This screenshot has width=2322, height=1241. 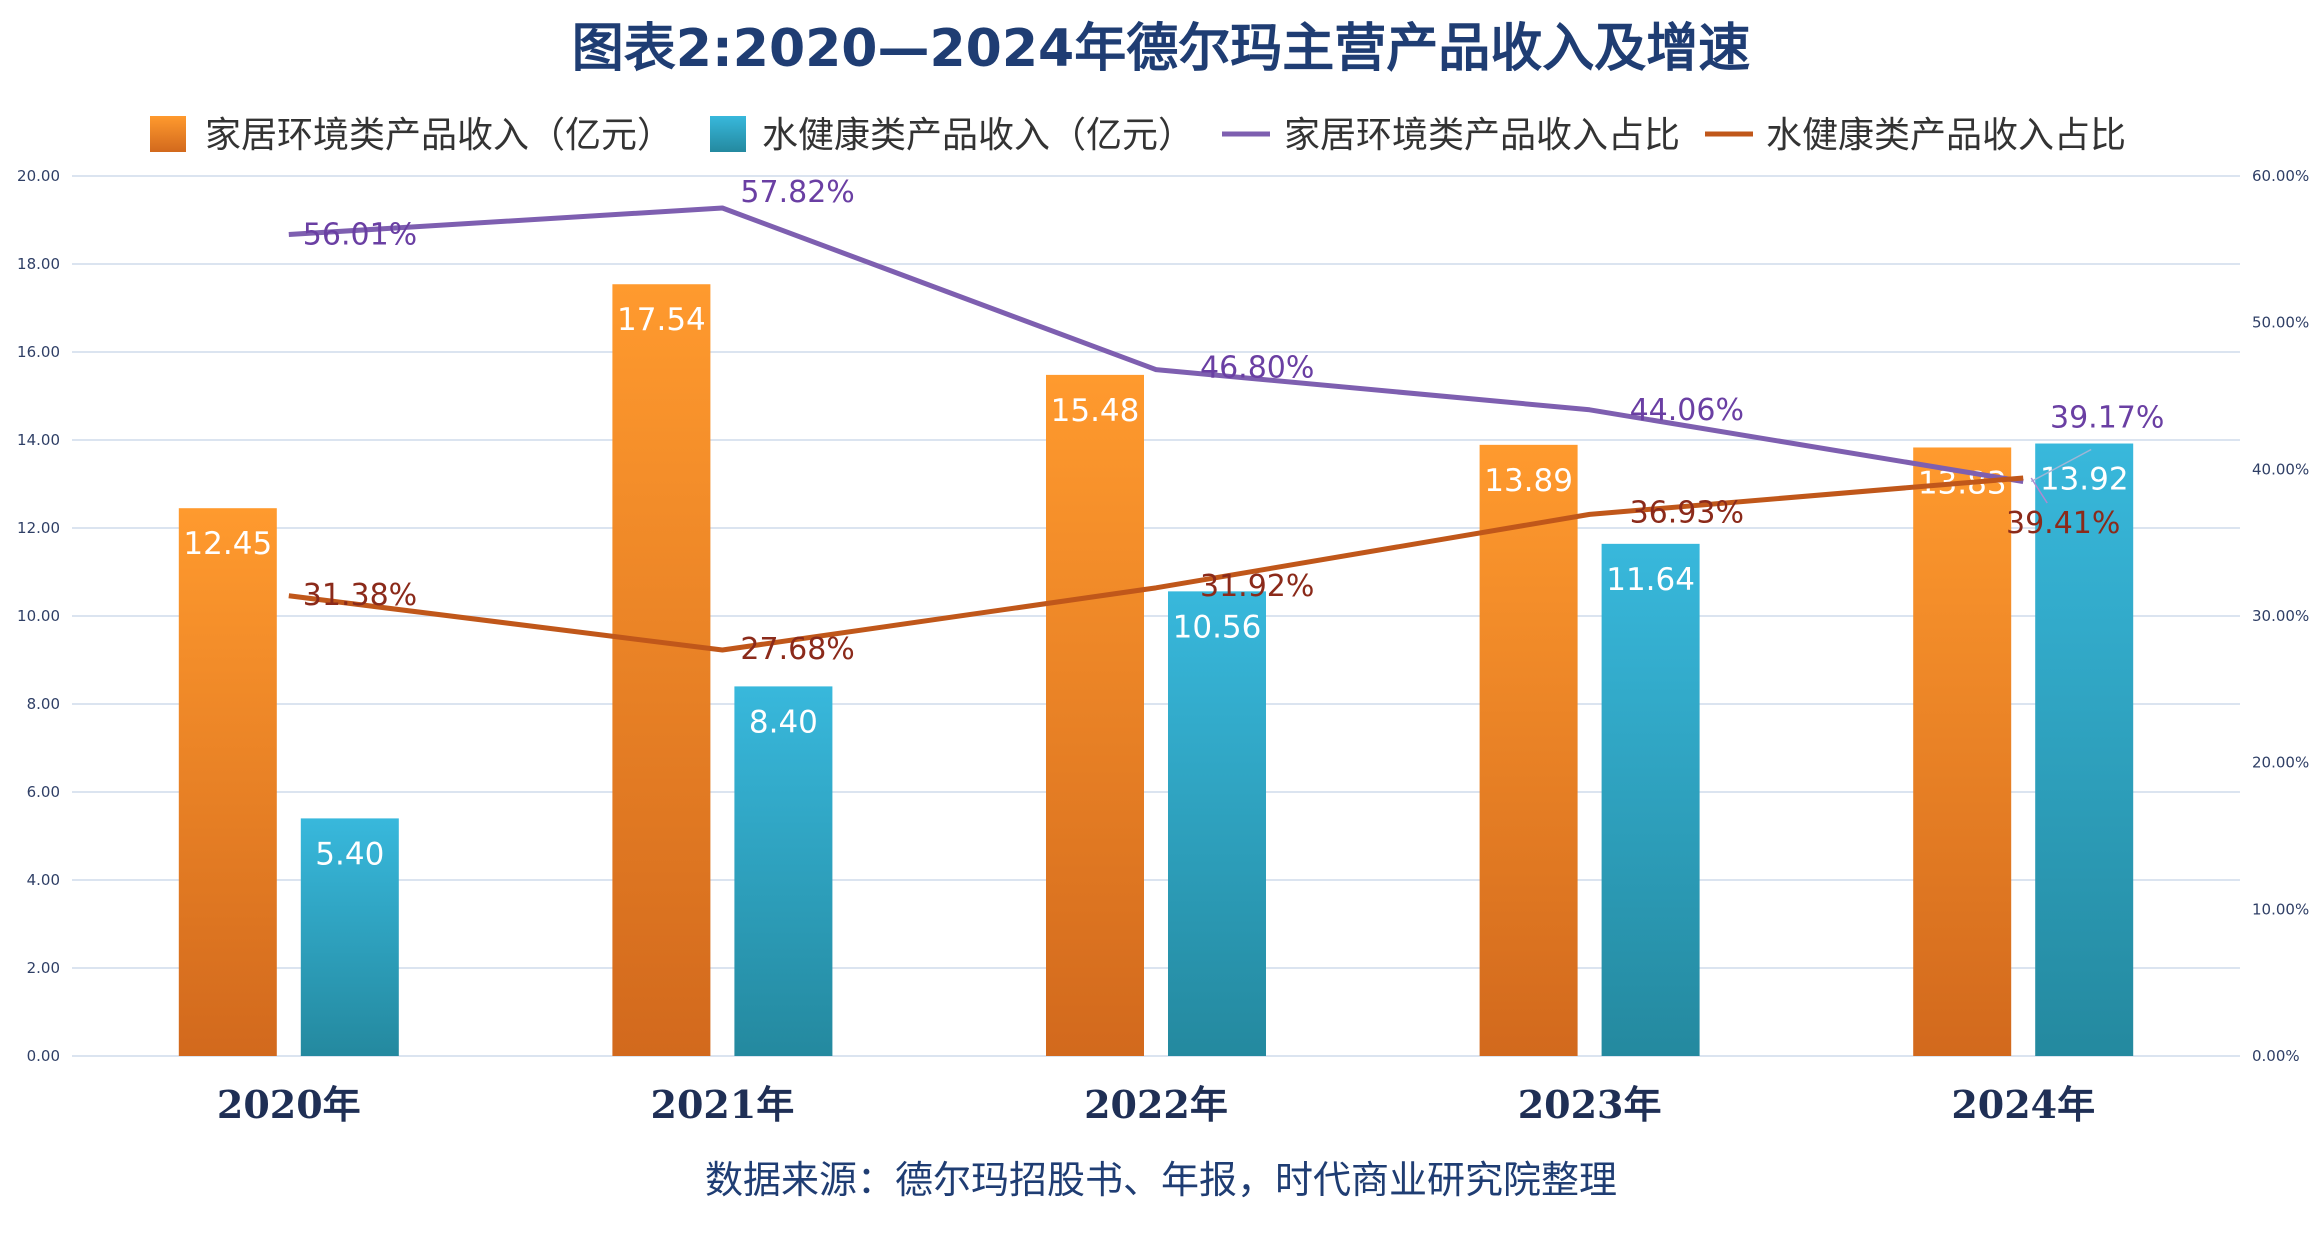 I want to click on left-tick-label: 4.00, so click(x=43, y=880).